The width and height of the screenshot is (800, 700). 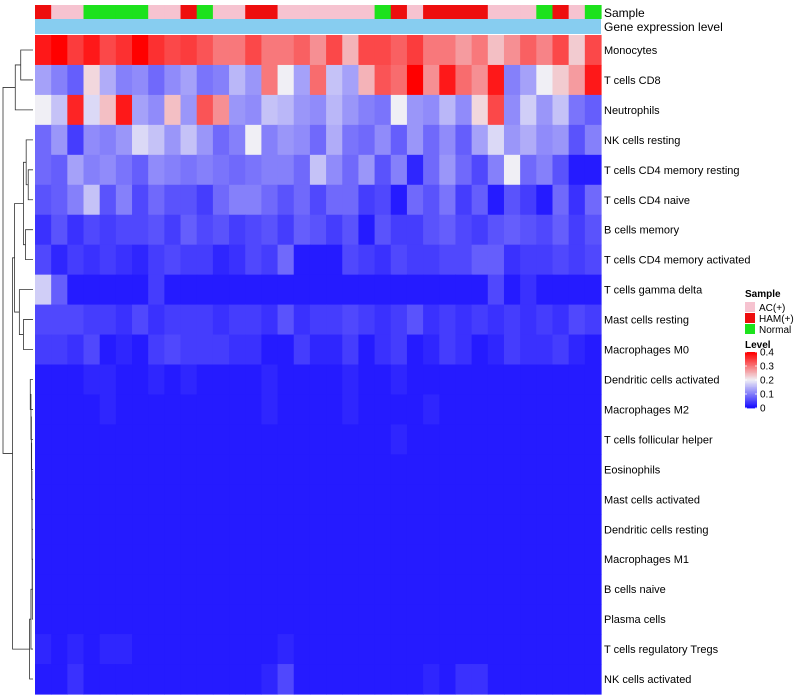 What do you see at coordinates (647, 680) in the screenshot?
I see `row-label: NK cells activated` at bounding box center [647, 680].